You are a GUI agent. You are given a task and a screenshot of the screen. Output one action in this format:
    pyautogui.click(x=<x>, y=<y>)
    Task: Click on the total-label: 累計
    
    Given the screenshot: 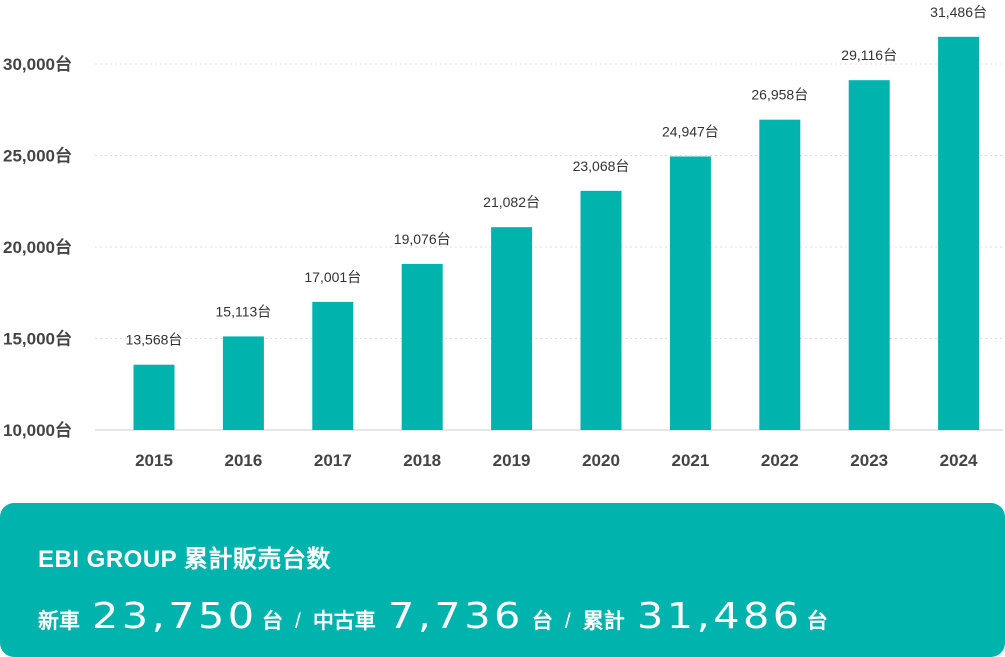 What is the action you would take?
    pyautogui.click(x=603, y=621)
    